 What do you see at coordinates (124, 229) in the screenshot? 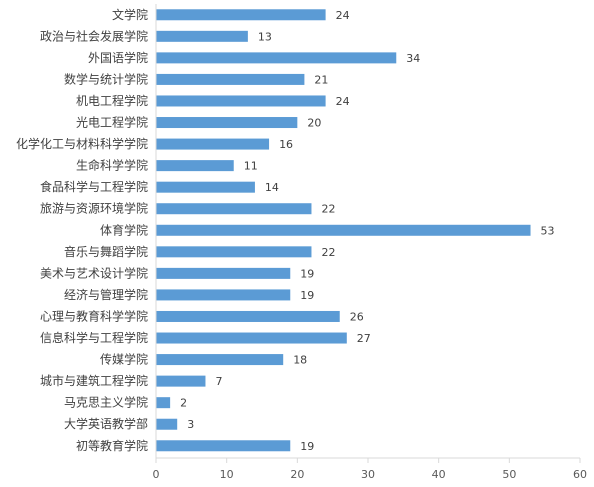
I see `category-label: 体育学院` at bounding box center [124, 229].